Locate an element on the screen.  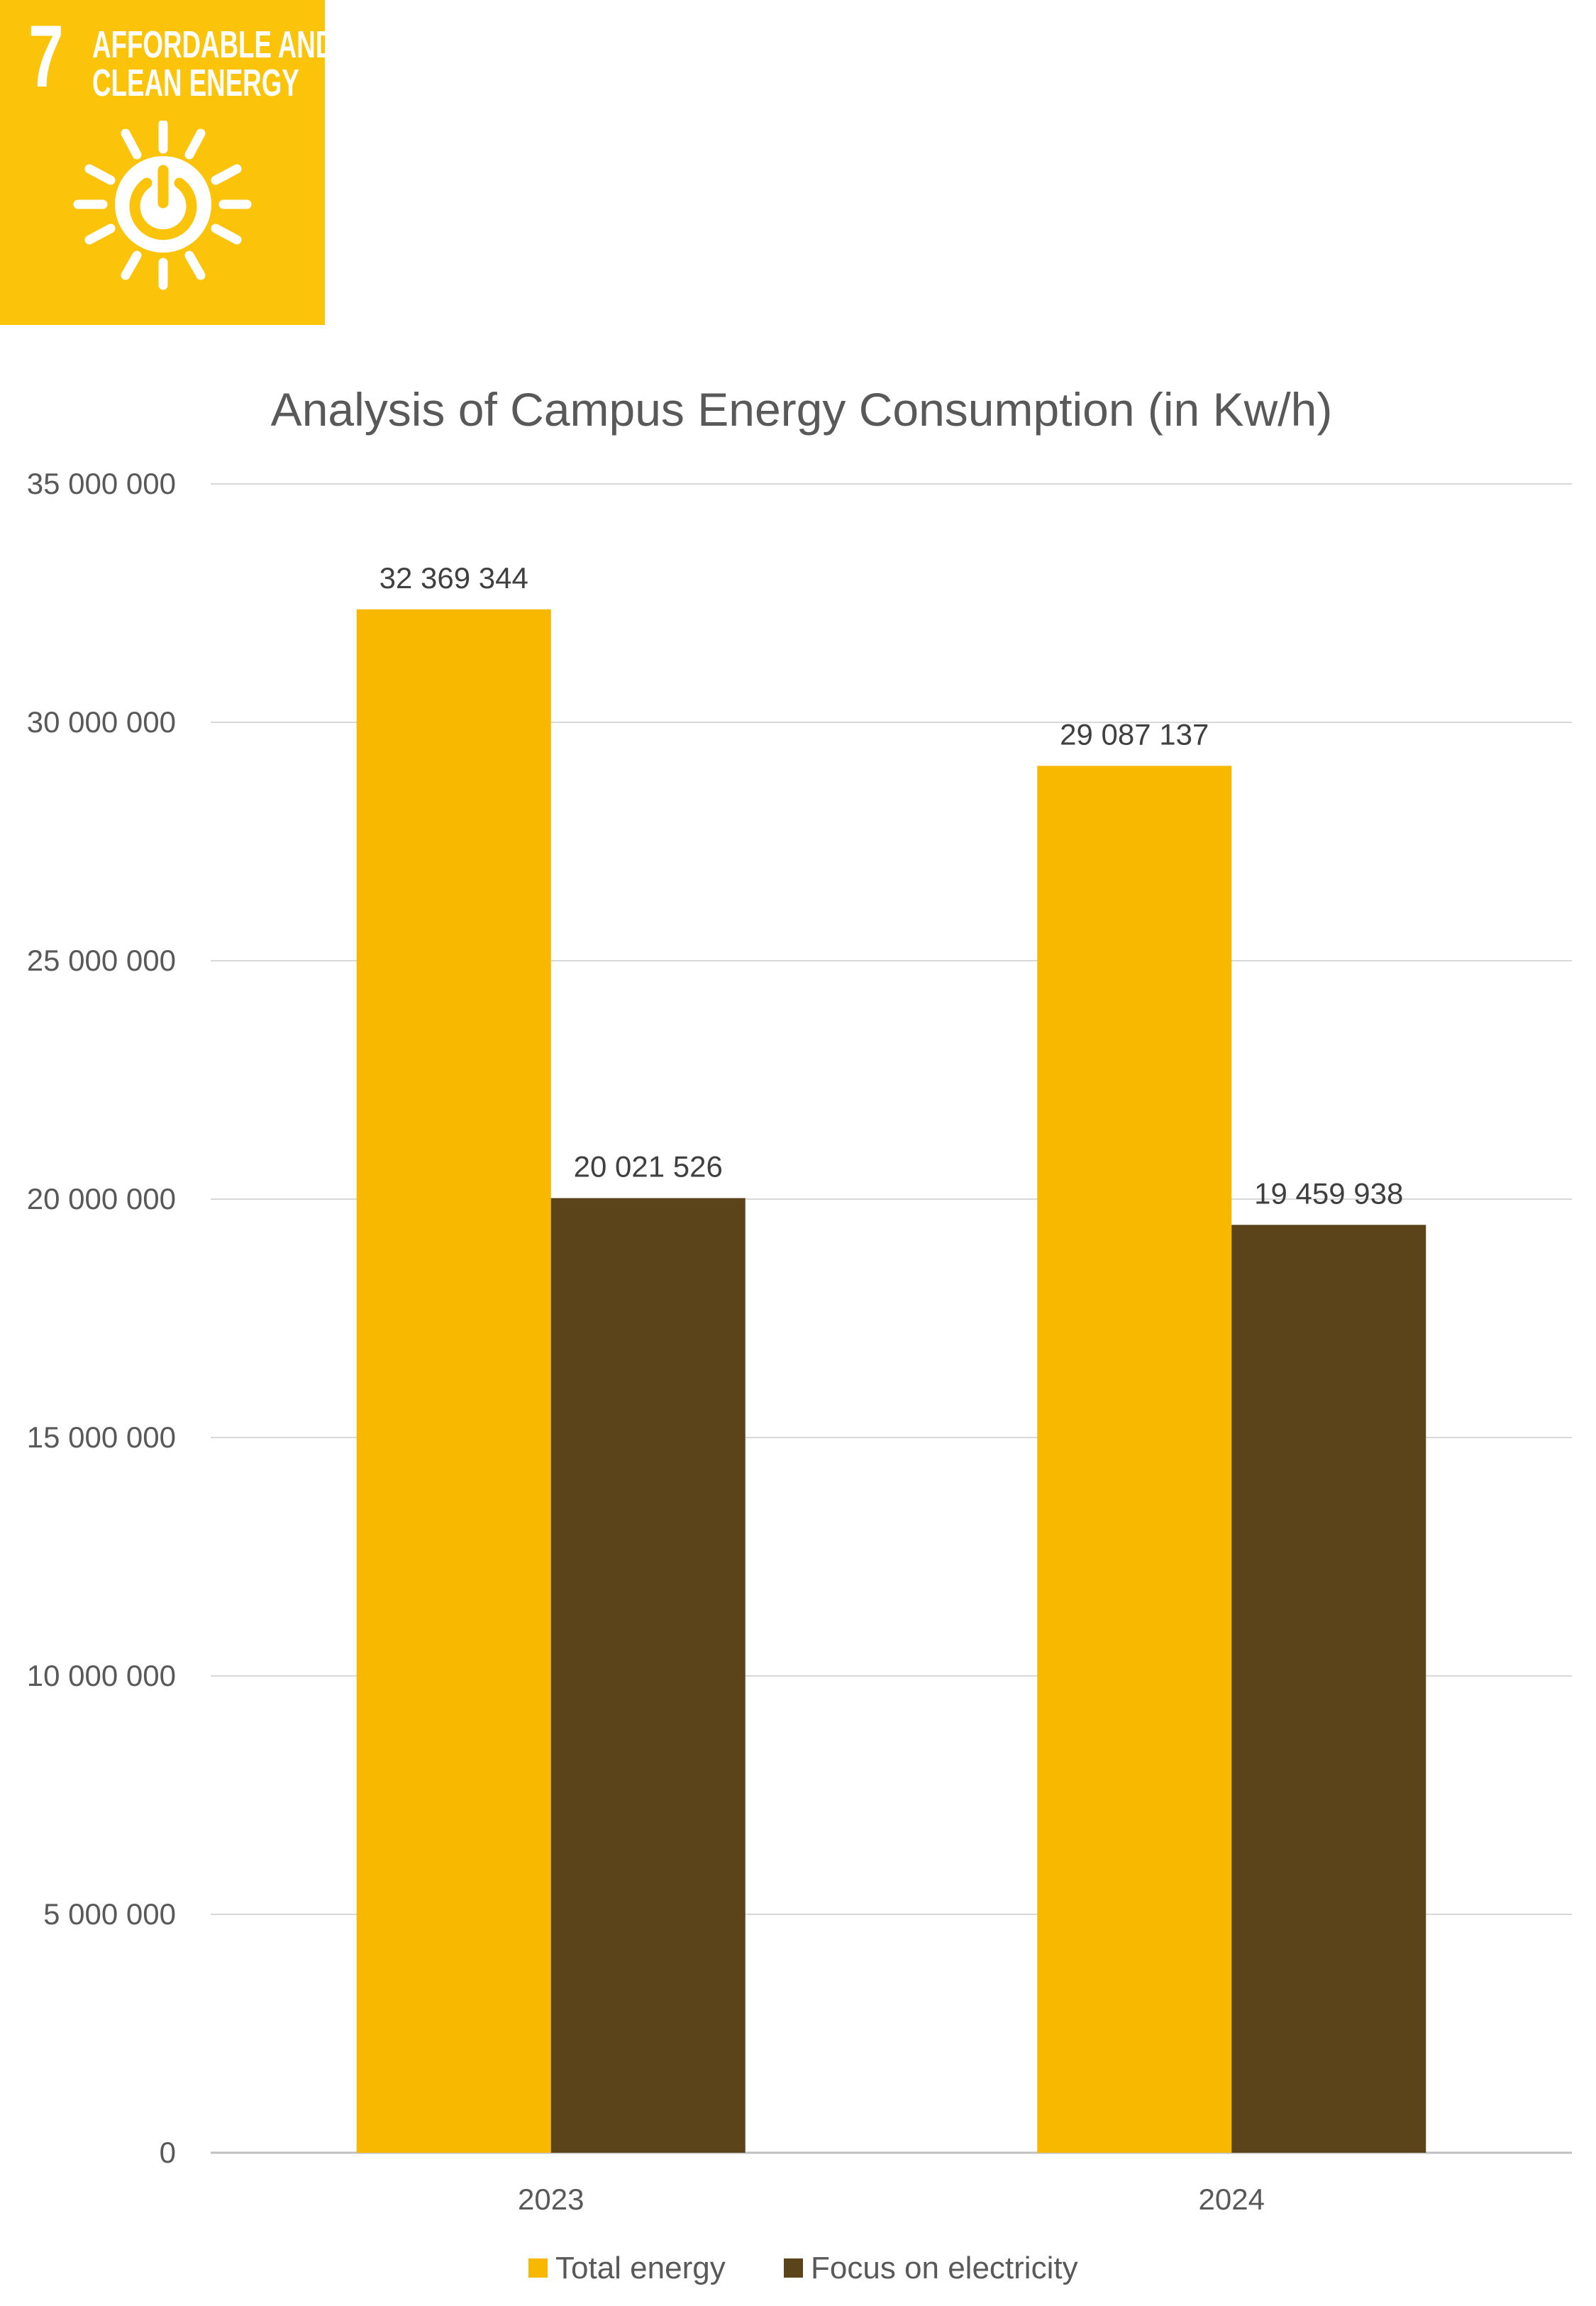
data-label: 19 459 938 is located at coordinates (1329, 1193).